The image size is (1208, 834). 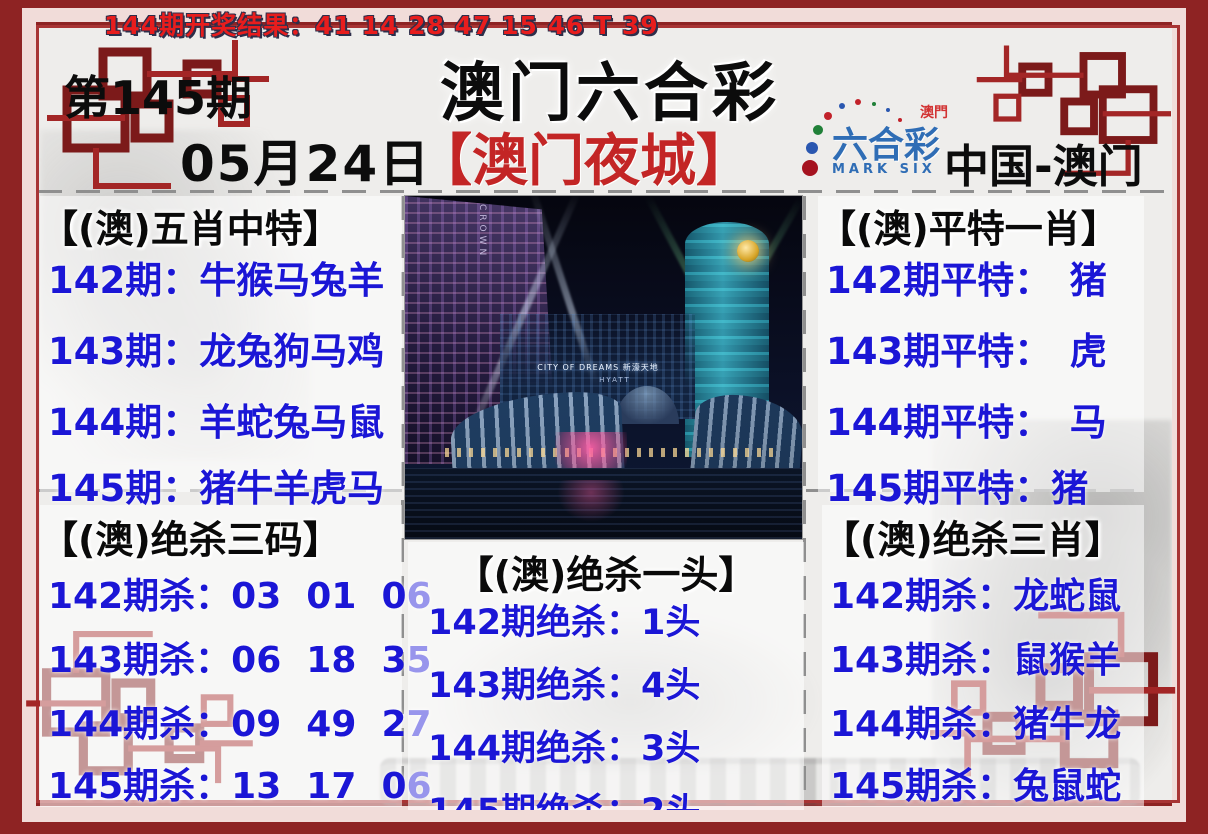 What do you see at coordinates (968, 229) in the screenshot?
I see `panel-title: 【(澳)平特一肖】` at bounding box center [968, 229].